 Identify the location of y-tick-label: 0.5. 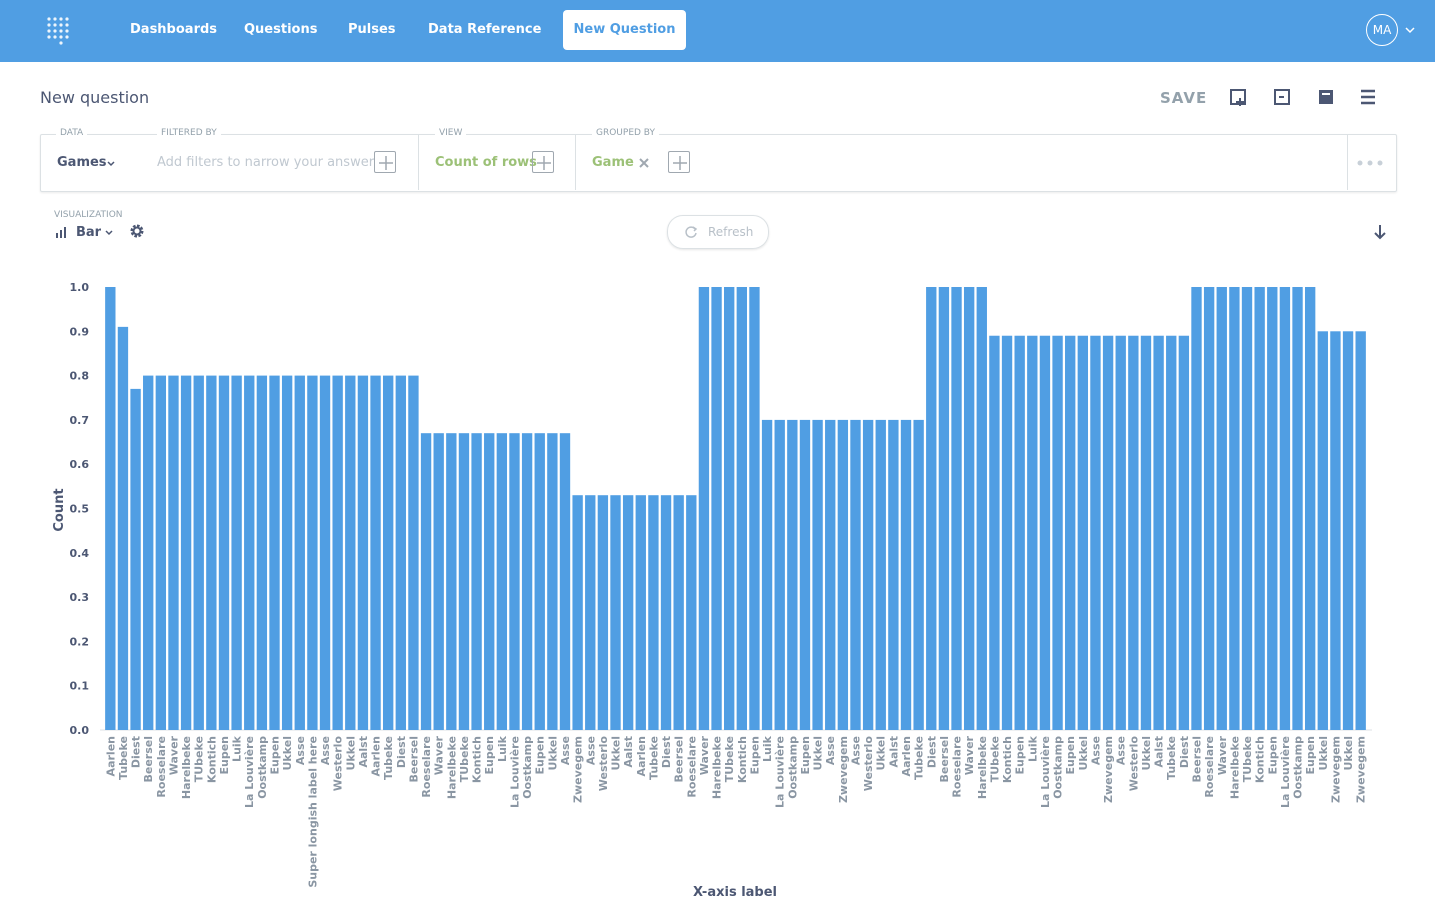
(80, 509).